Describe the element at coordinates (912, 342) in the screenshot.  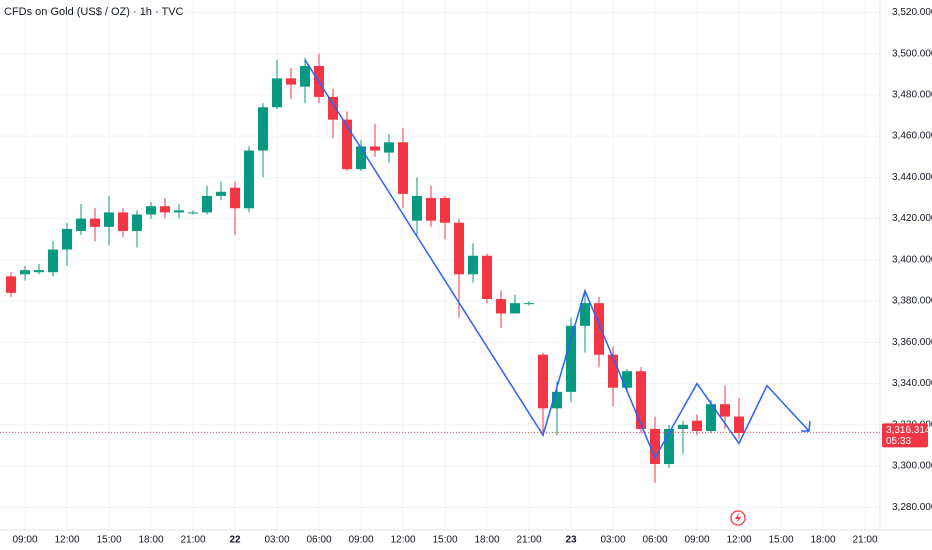
I see `y-tick-label: 3,360.000` at that location.